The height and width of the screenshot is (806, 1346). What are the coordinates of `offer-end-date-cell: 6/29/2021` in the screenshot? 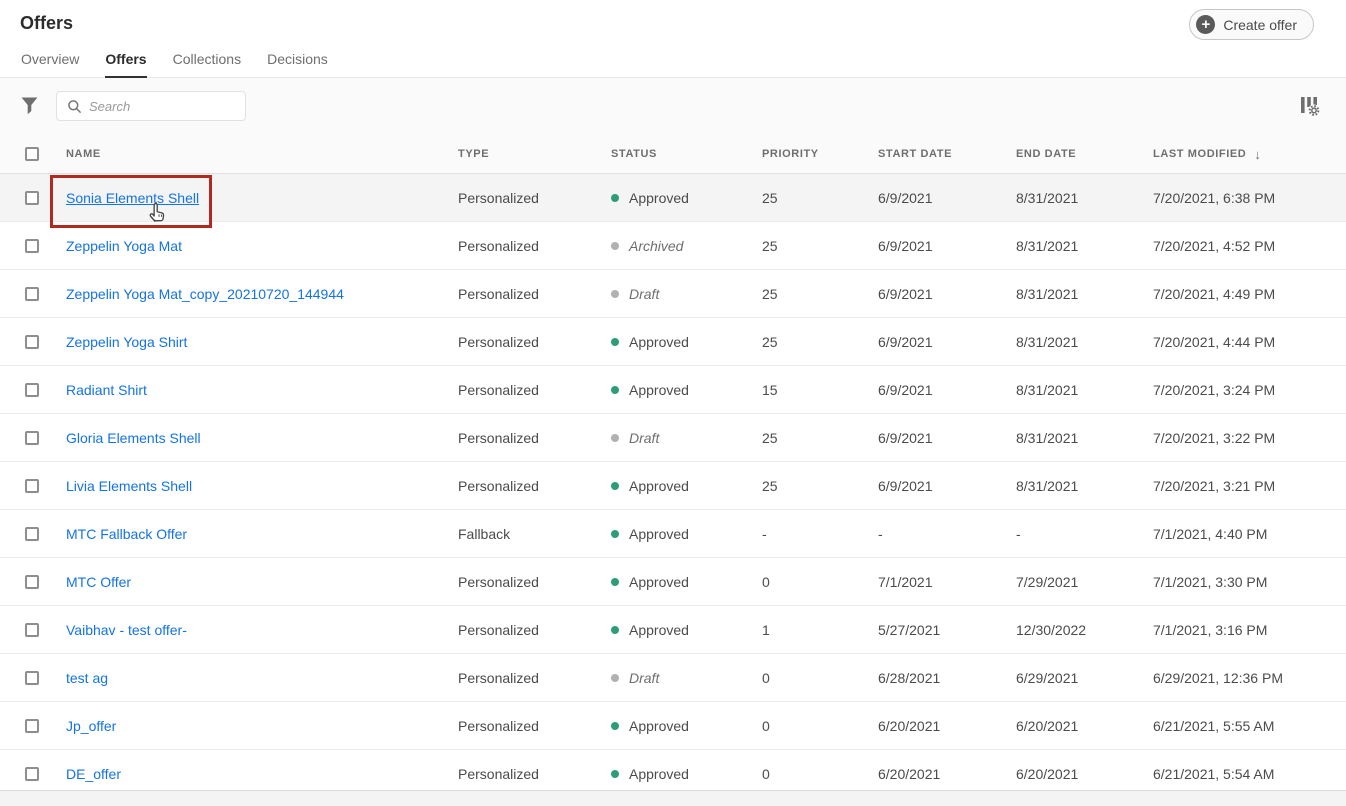 It's located at (1047, 677).